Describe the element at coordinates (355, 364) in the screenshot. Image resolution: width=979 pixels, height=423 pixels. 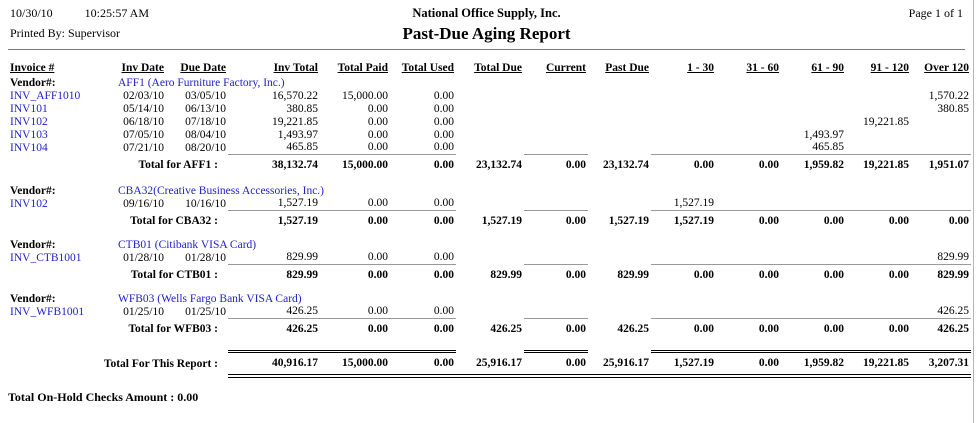
I see `report-total-cell: 15,000.00` at that location.